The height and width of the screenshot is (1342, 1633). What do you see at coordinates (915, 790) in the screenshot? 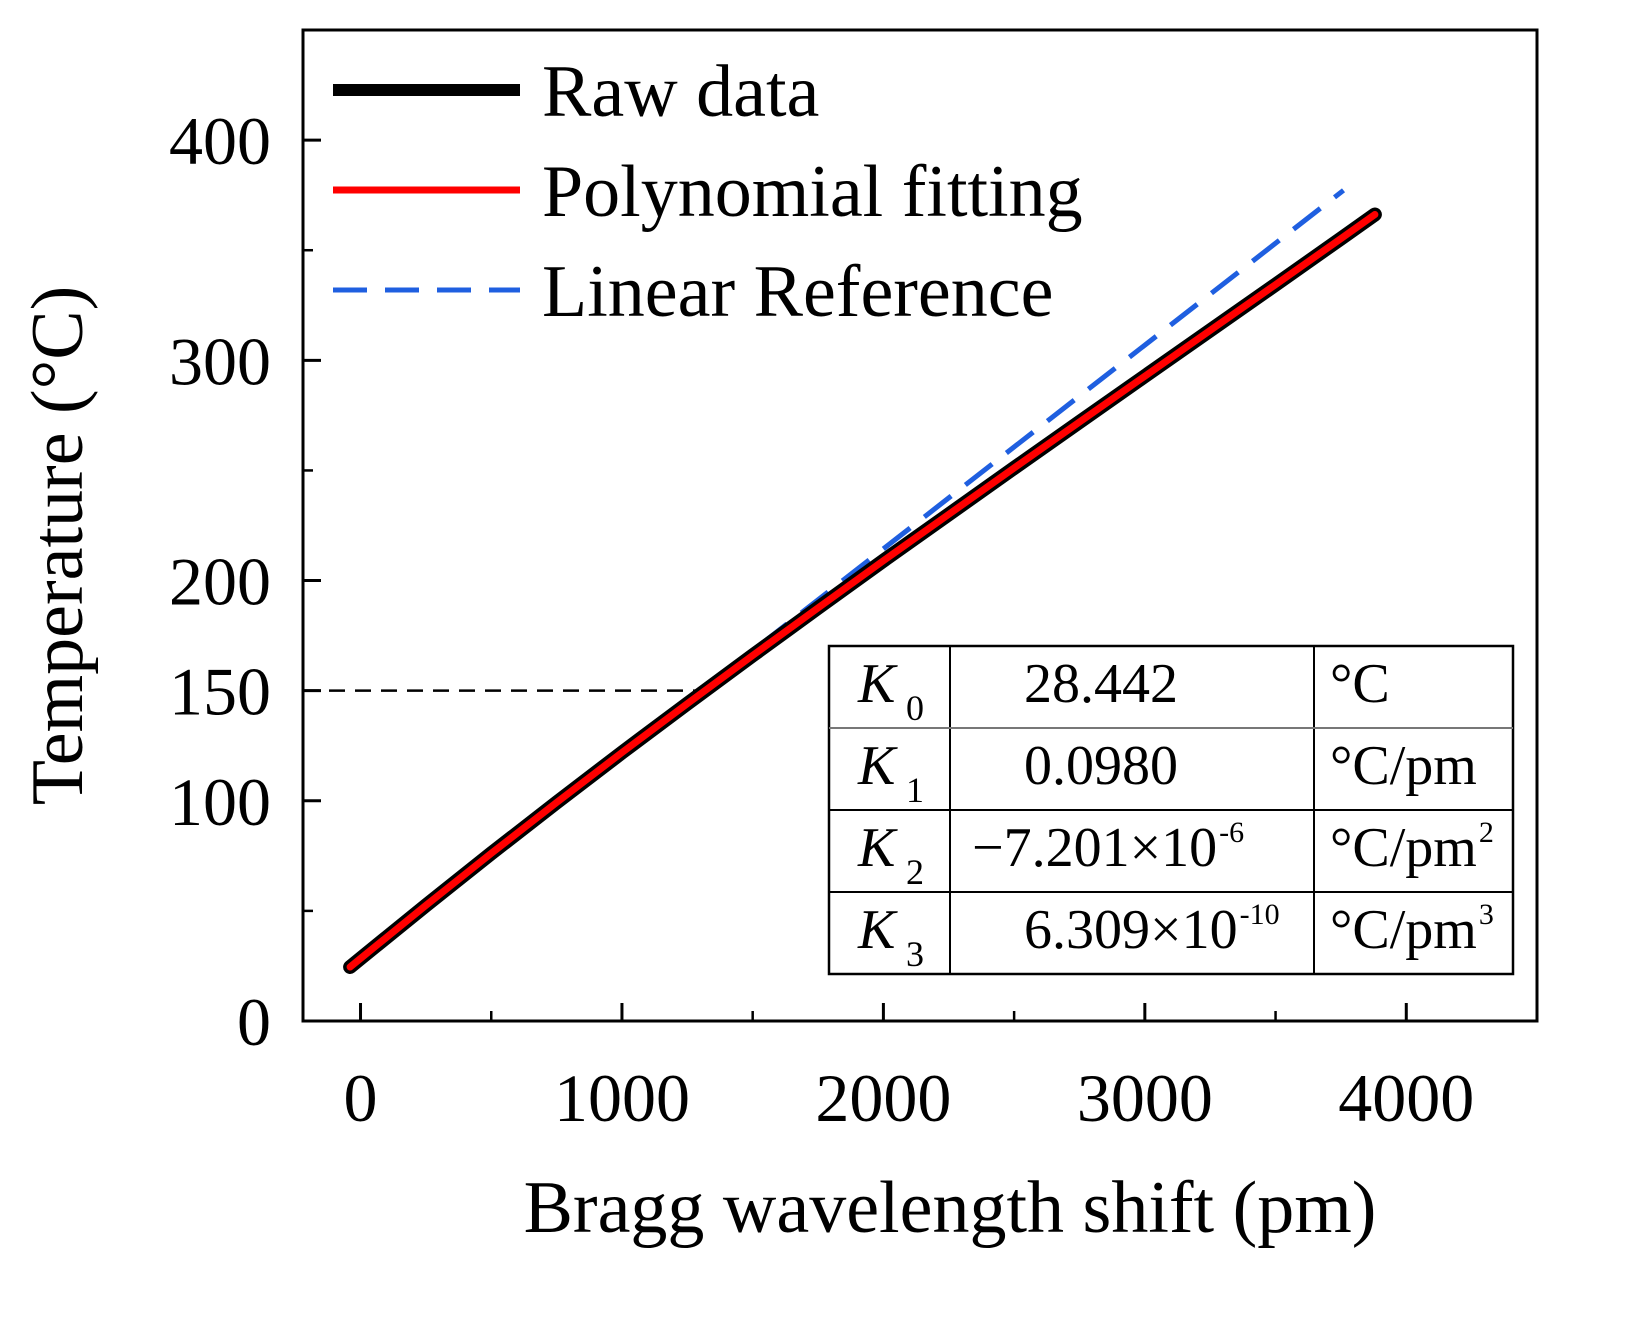
I see `coefficient-subscript: 1` at bounding box center [915, 790].